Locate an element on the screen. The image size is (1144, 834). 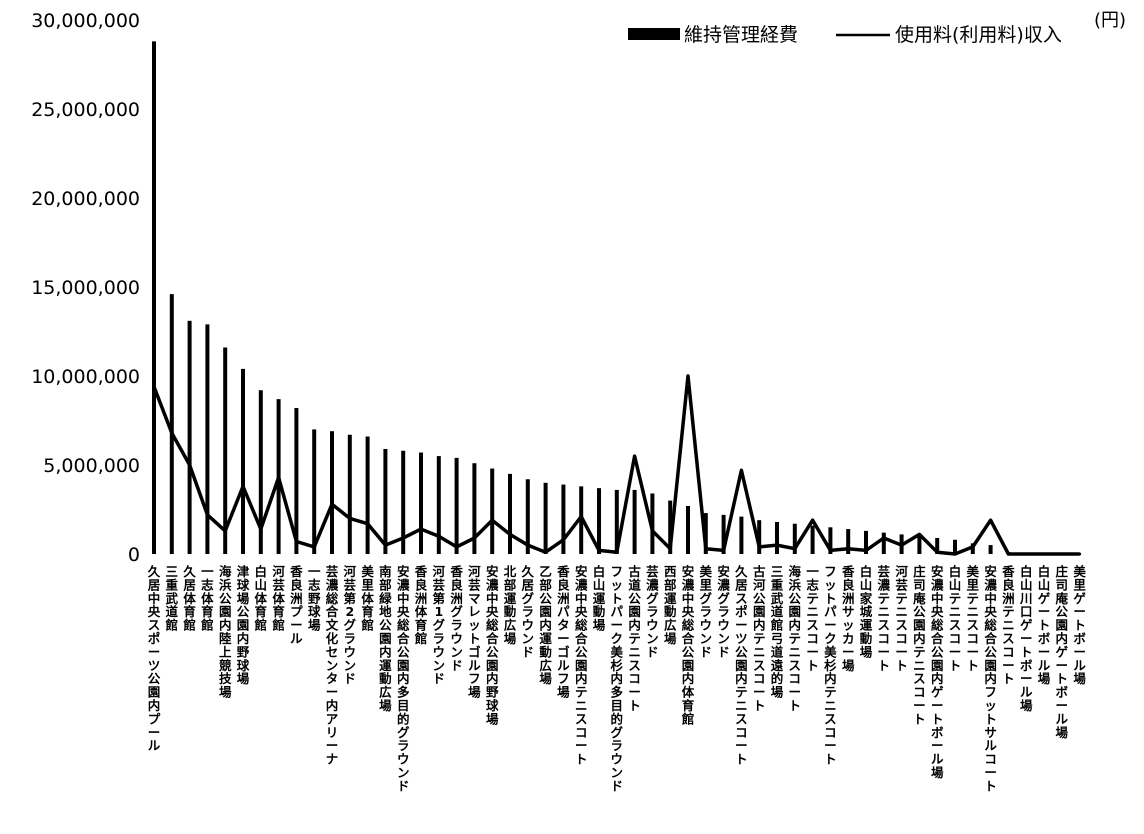
category-label: 美里ゲートボール場 is located at coordinates (1079, 625).